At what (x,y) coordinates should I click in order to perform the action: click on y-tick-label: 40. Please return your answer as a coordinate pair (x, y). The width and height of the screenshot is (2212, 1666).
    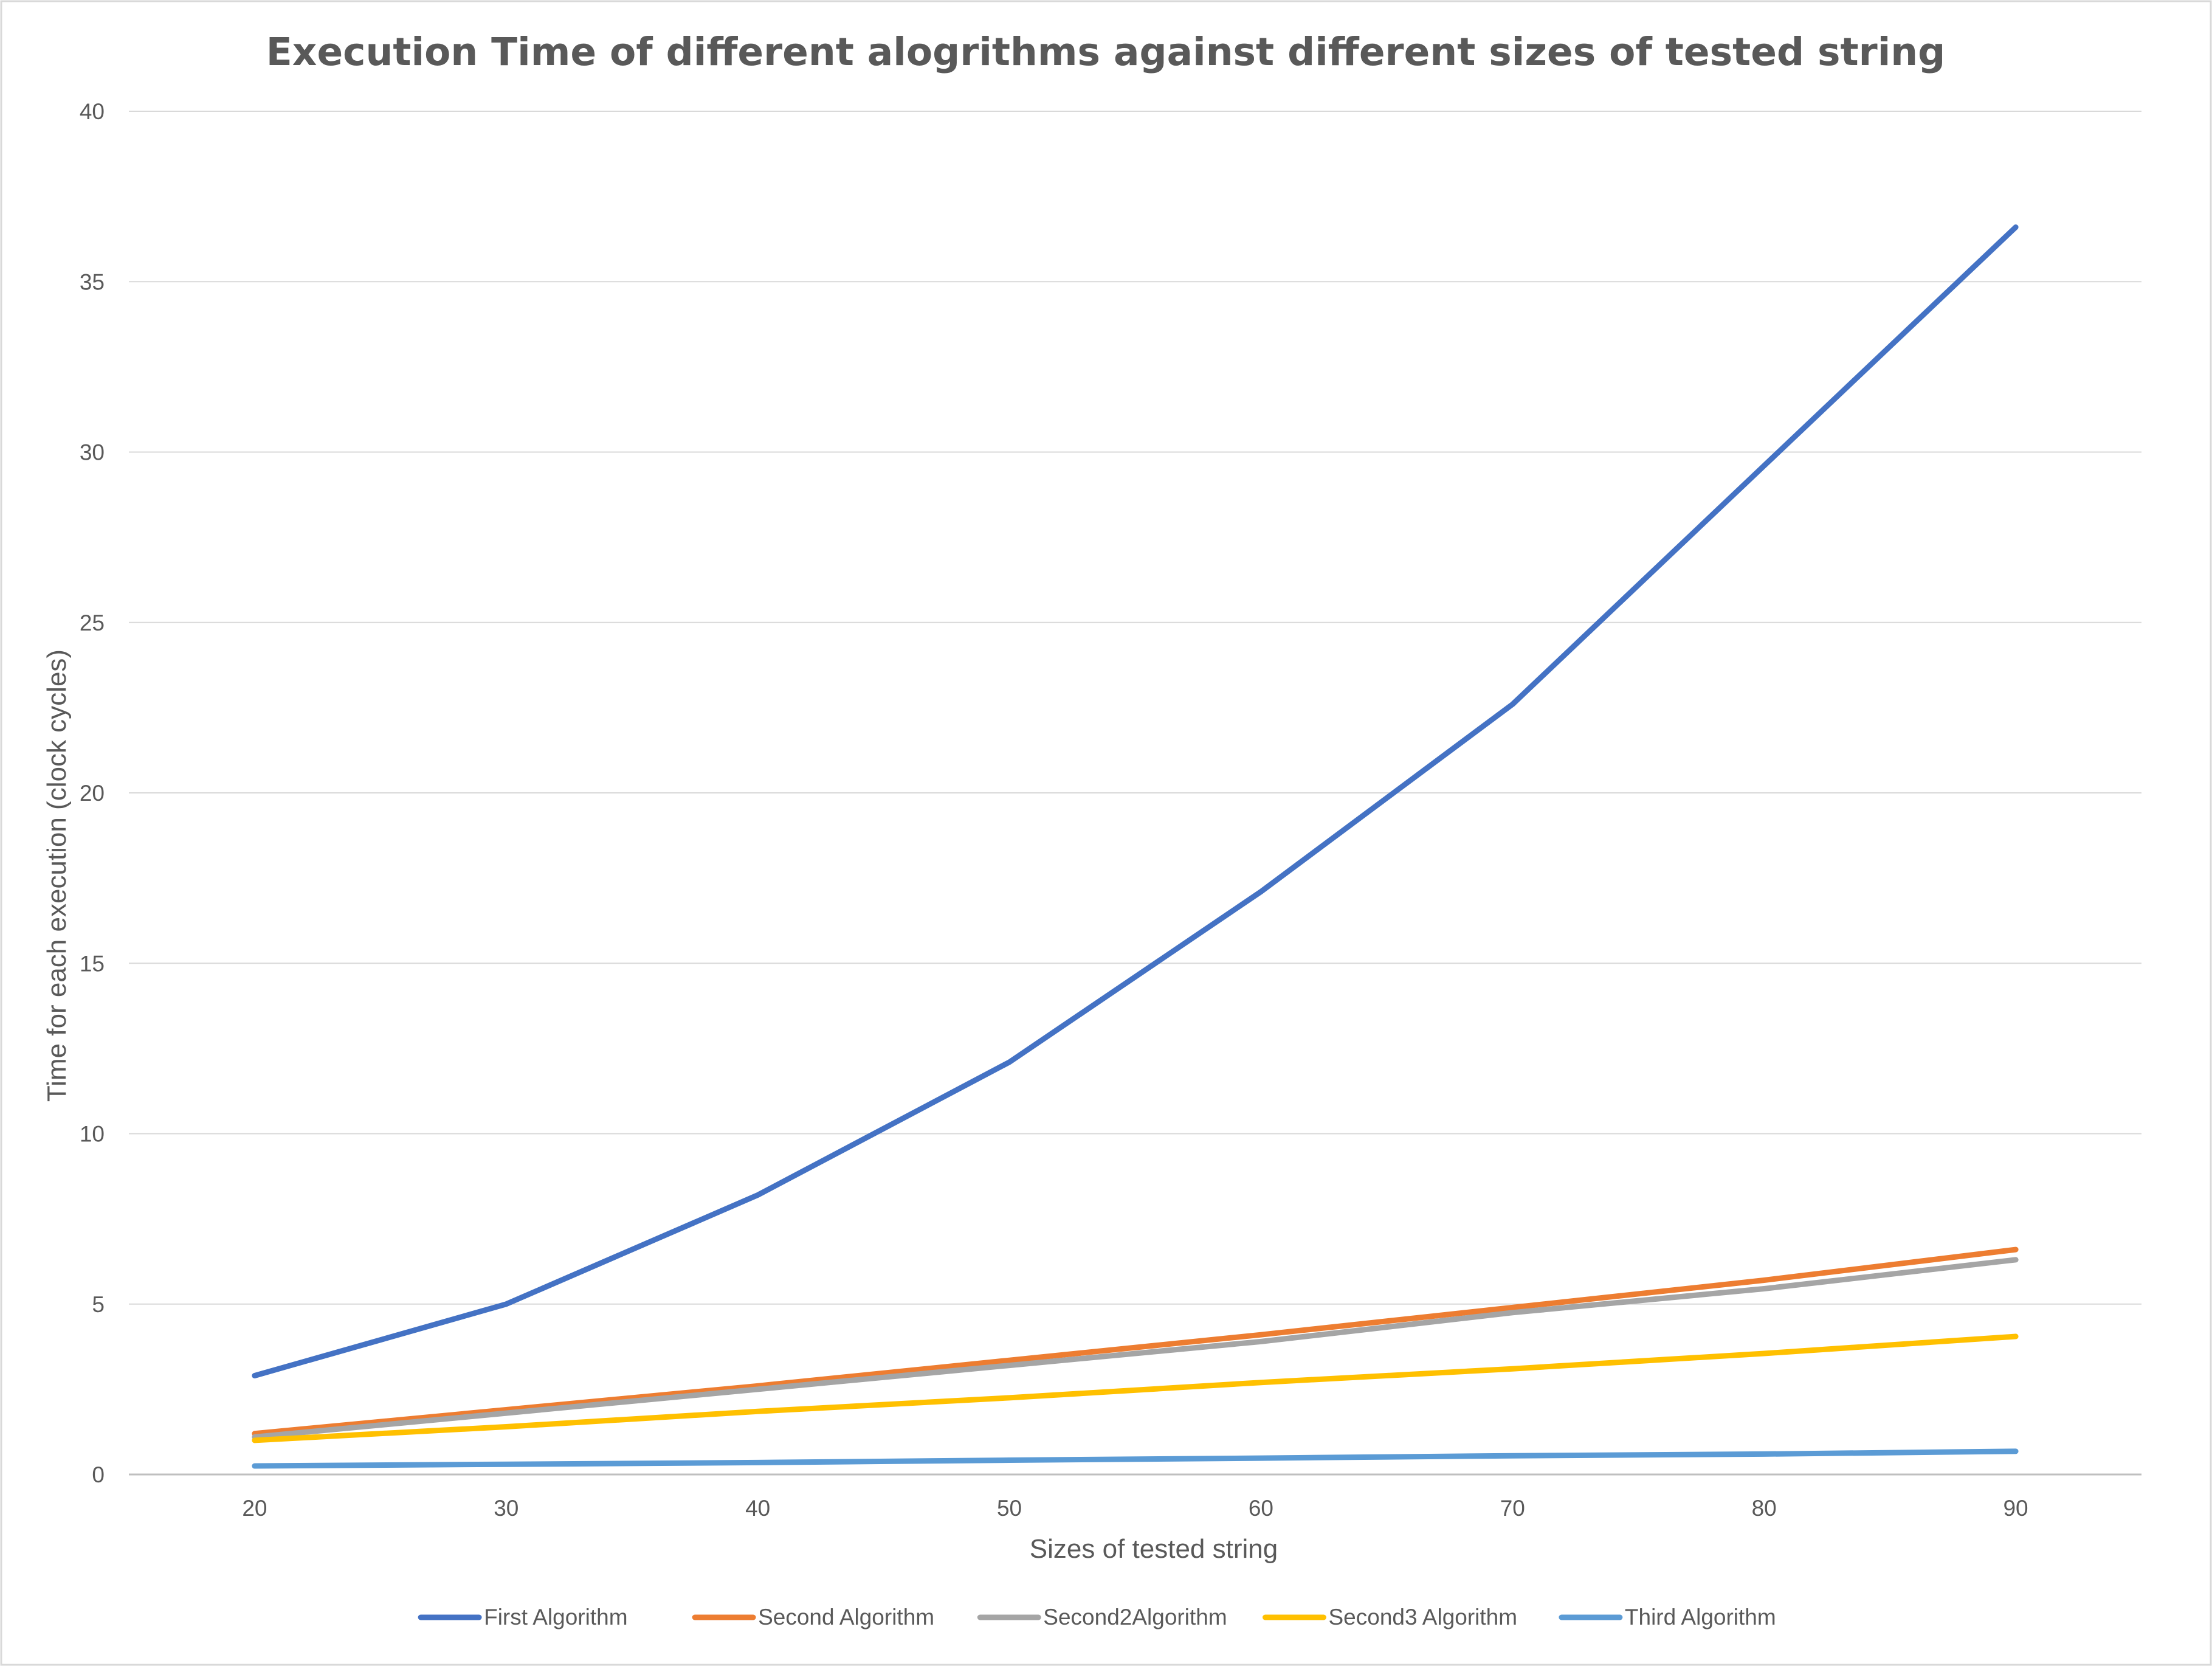
    Looking at the image, I should click on (92, 112).